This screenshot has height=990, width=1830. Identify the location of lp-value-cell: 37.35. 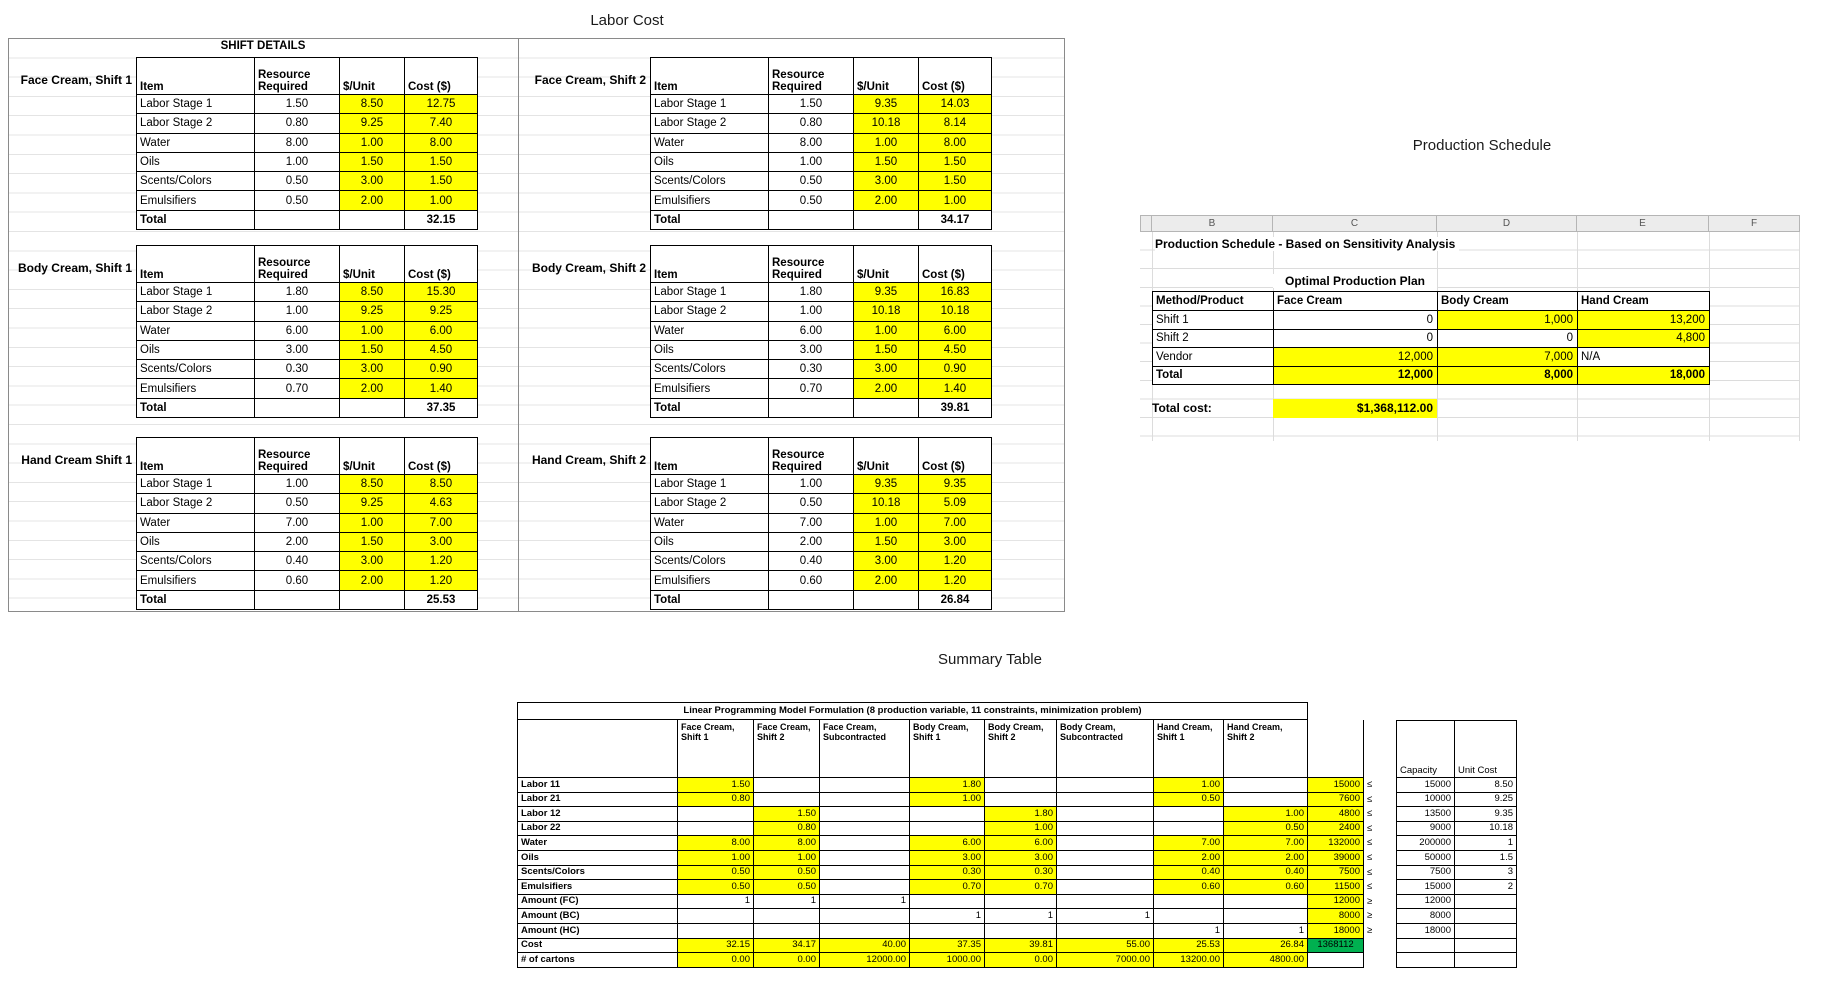
(947, 946).